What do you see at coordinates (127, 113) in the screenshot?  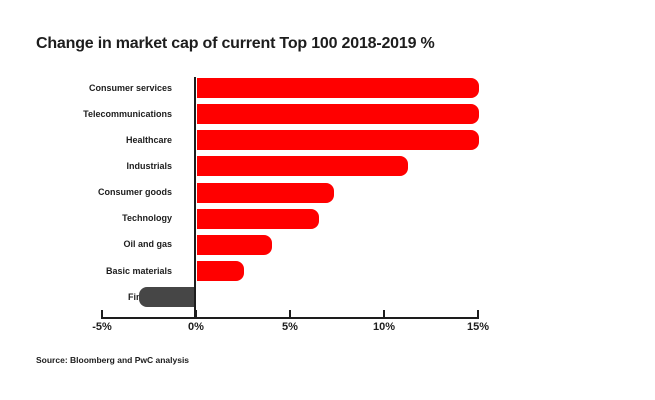 I see `category-label-telecommunications: Telecommunications` at bounding box center [127, 113].